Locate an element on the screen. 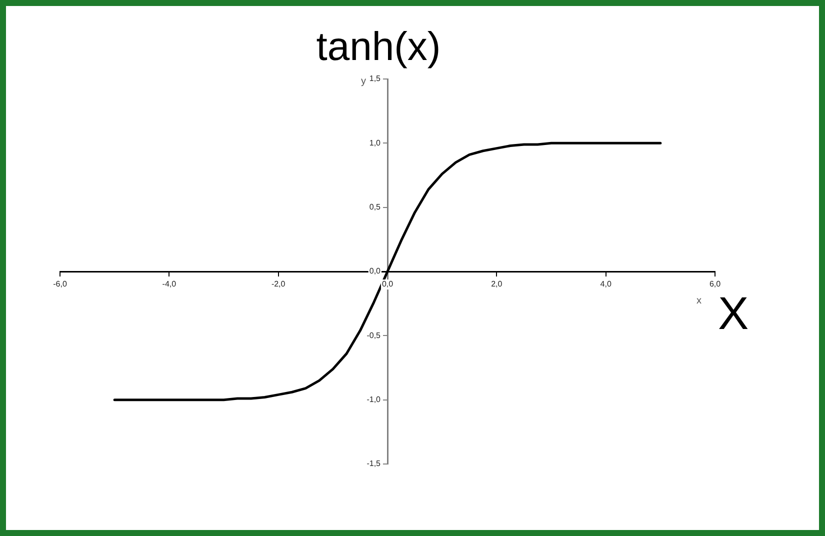 The width and height of the screenshot is (825, 536). y-tick-label: 1,5 is located at coordinates (375, 79).